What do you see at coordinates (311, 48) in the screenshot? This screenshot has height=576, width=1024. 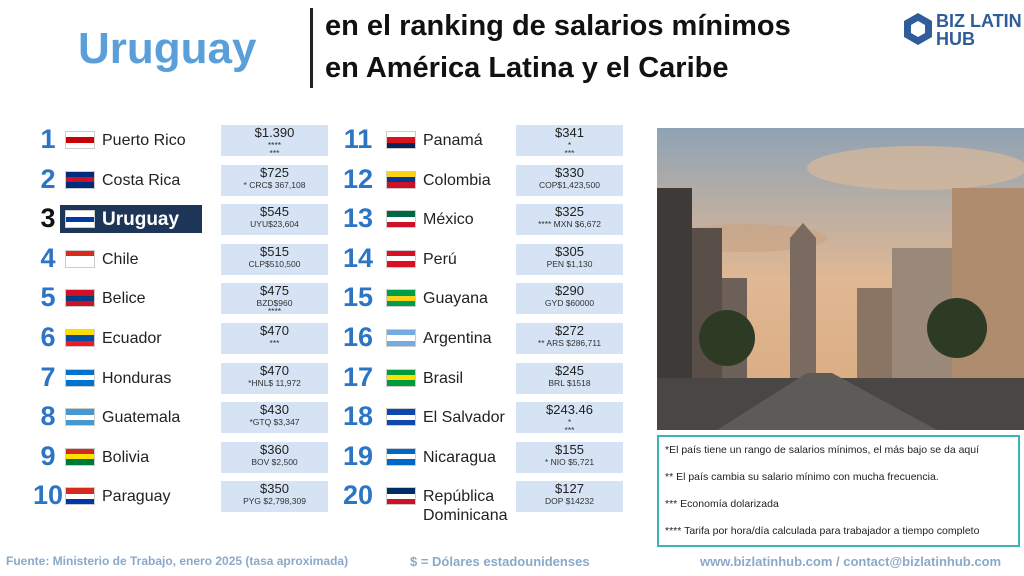 I see `divider` at bounding box center [311, 48].